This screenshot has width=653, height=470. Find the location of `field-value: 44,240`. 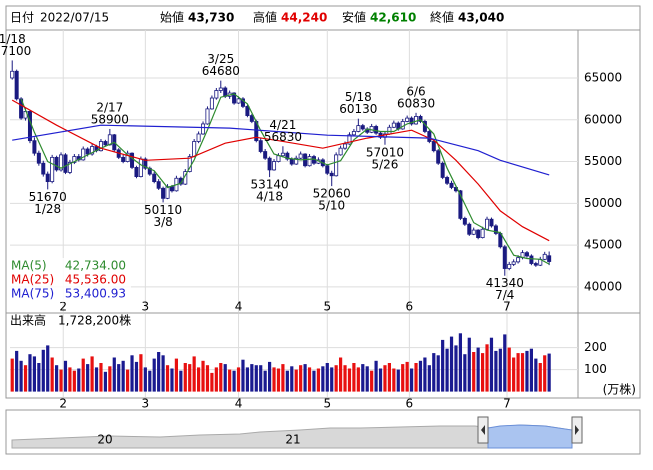

field-value: 44,240 is located at coordinates (304, 18).